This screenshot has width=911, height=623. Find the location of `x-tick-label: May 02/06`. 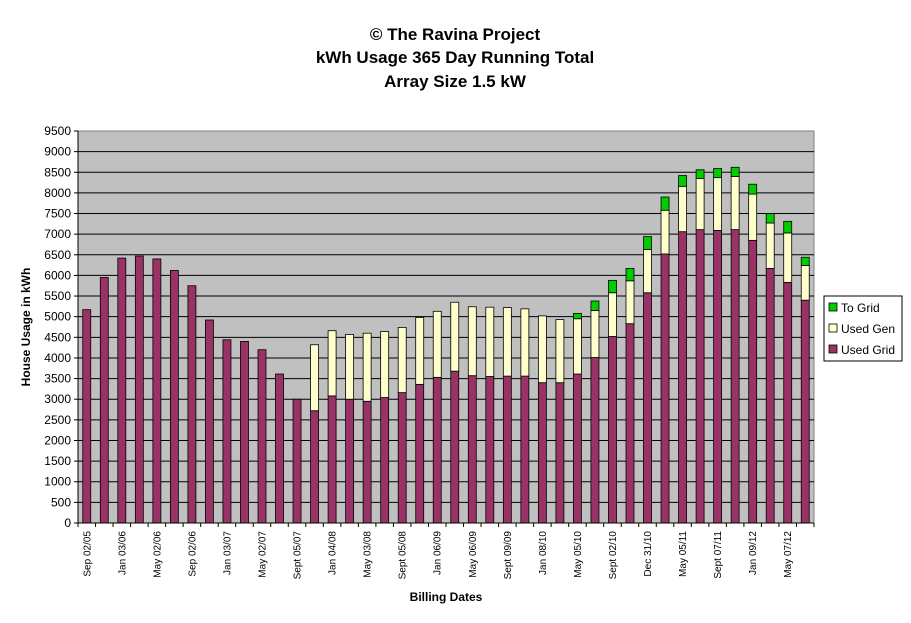

x-tick-label: May 02/06 is located at coordinates (157, 554).